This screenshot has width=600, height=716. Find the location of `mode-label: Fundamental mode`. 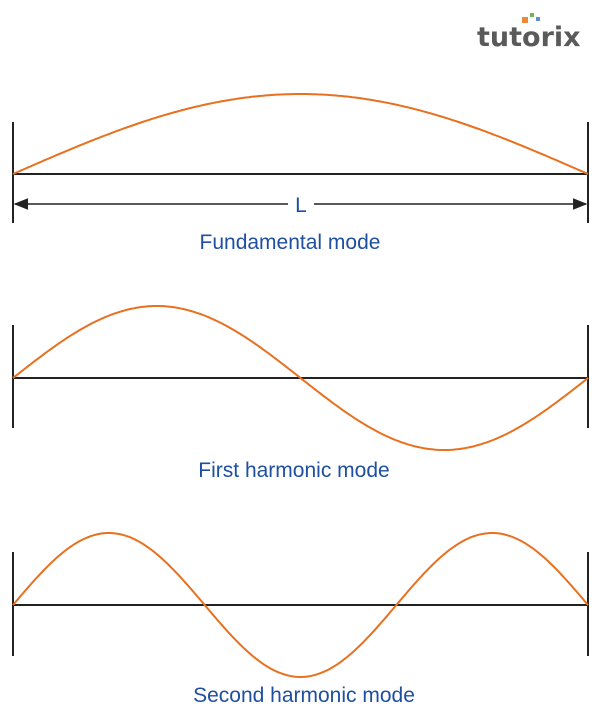

mode-label: Fundamental mode is located at coordinates (290, 242).